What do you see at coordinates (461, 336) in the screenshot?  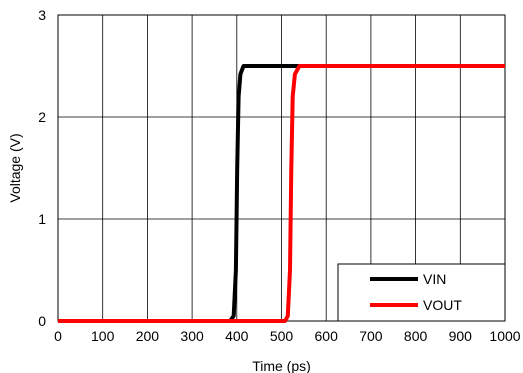 I see `x-tick-label: 900` at bounding box center [461, 336].